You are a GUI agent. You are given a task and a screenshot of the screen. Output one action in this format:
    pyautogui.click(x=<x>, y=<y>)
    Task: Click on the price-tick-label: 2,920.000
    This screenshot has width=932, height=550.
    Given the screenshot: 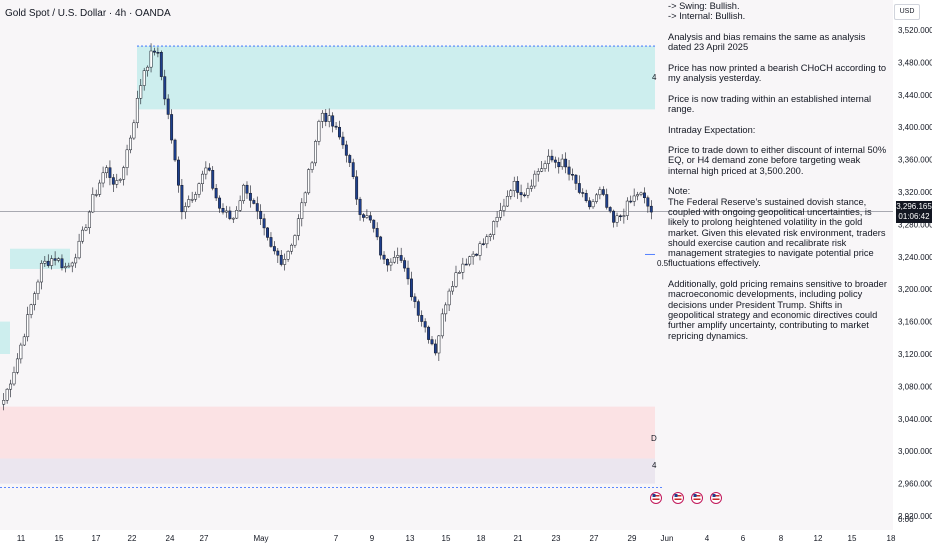 What is the action you would take?
    pyautogui.click(x=915, y=516)
    